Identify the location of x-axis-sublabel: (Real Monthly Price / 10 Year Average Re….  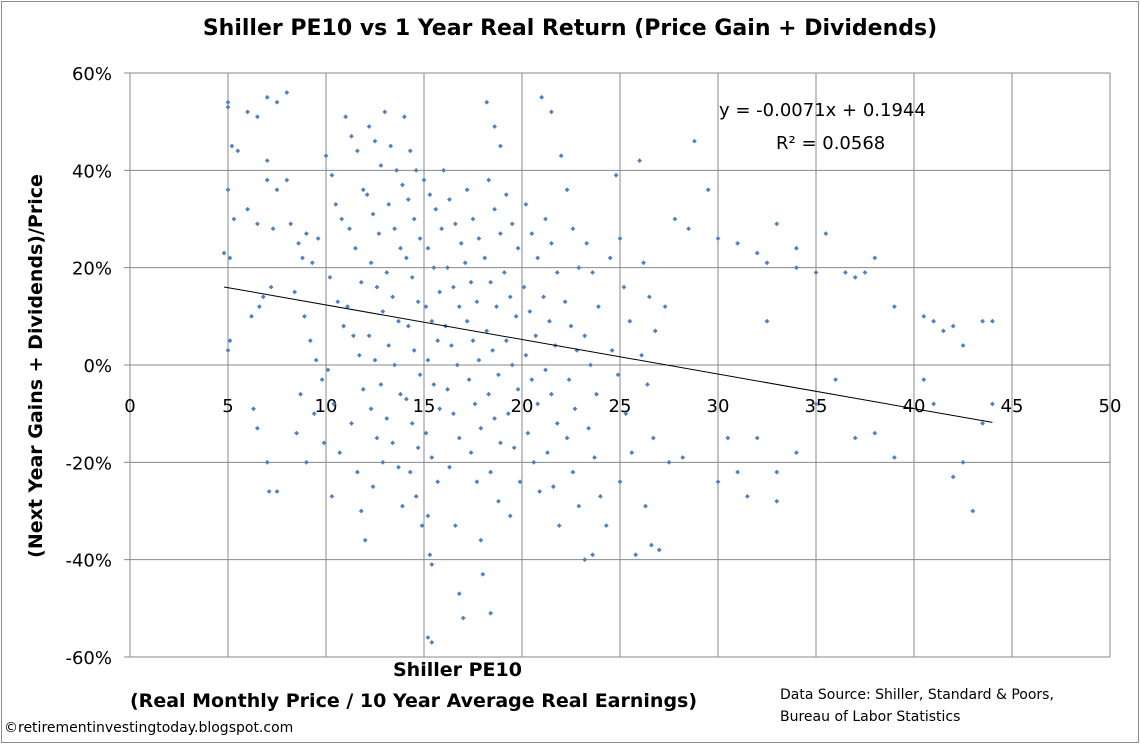
(414, 701).